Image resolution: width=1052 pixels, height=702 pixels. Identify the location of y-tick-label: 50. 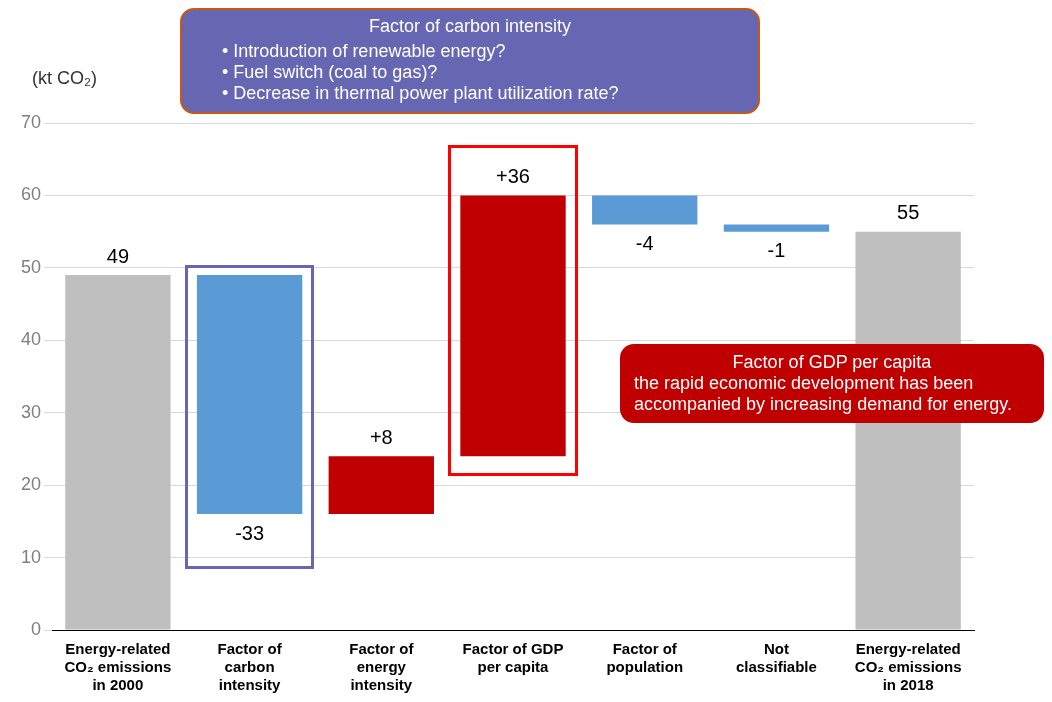
(31, 266).